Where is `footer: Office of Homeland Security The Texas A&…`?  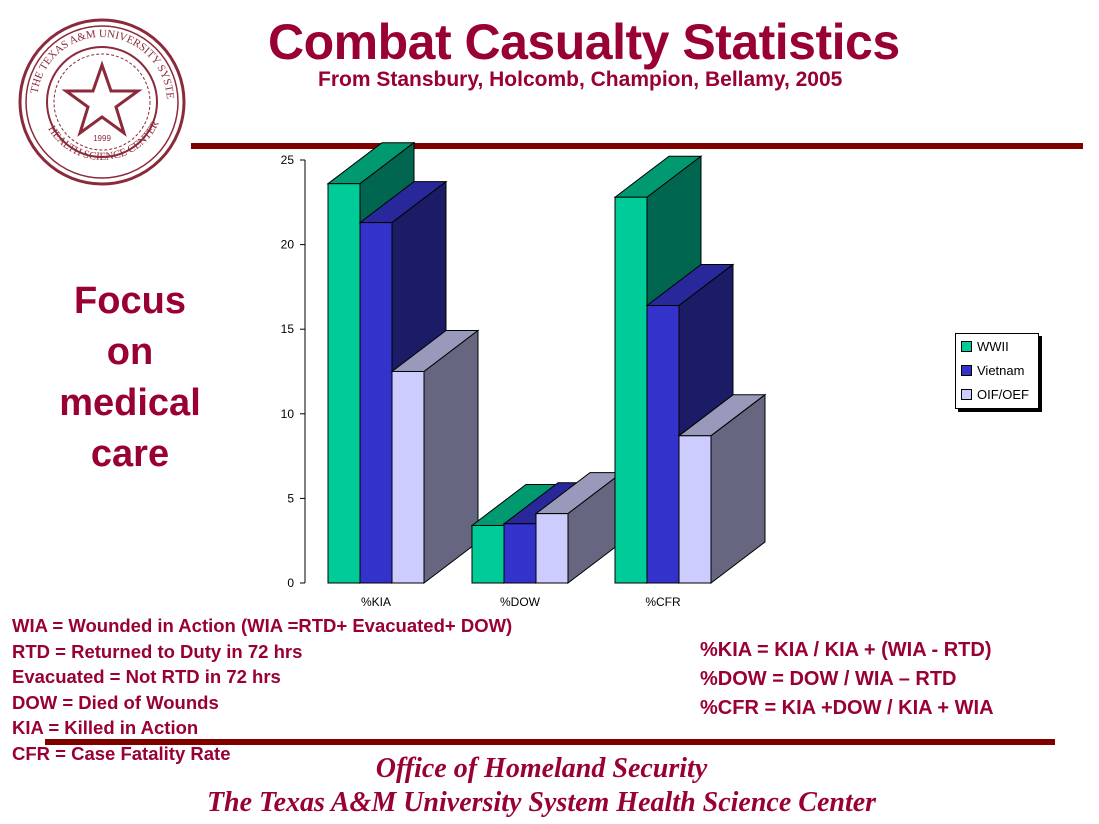
footer: Office of Homeland Security The Texas A&… is located at coordinates (549, 786).